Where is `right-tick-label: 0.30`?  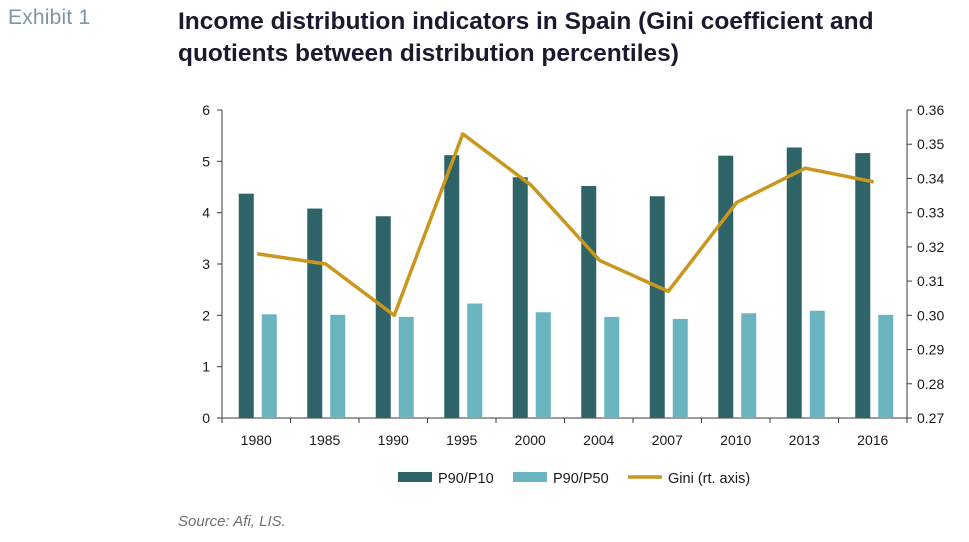
right-tick-label: 0.30 is located at coordinates (930, 315).